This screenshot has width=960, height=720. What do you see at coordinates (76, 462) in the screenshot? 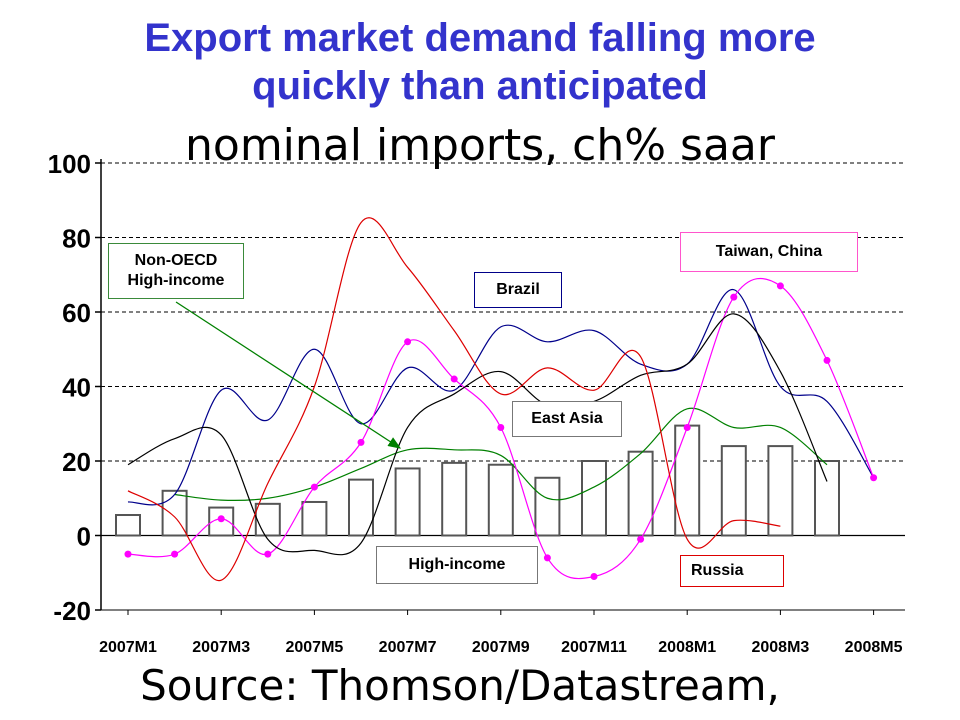
I see `y-tick-label: 20` at bounding box center [76, 462].